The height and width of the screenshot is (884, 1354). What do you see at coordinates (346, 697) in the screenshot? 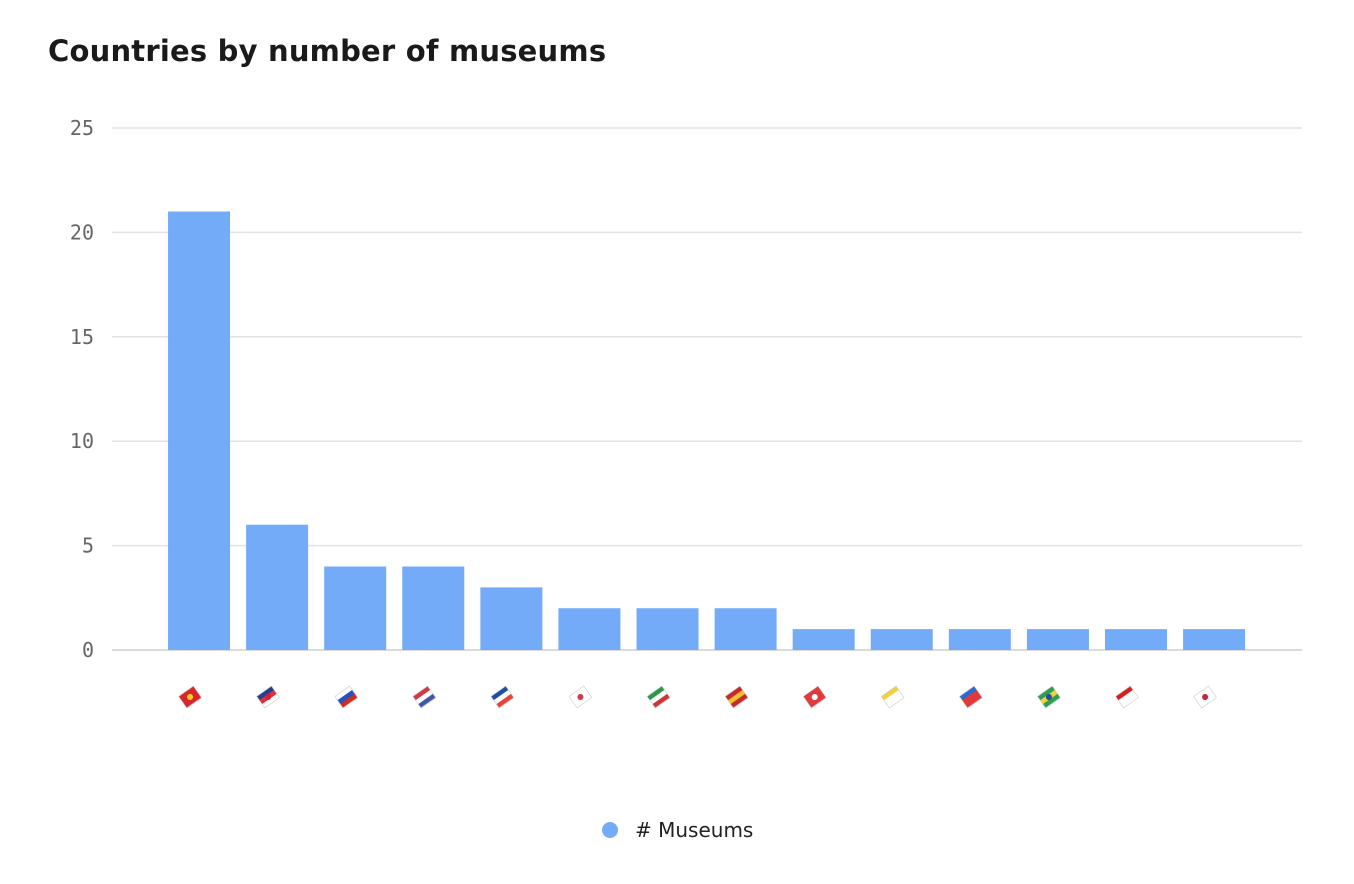
I see `x-tick-flag-icon: 🇷🇺` at bounding box center [346, 697].